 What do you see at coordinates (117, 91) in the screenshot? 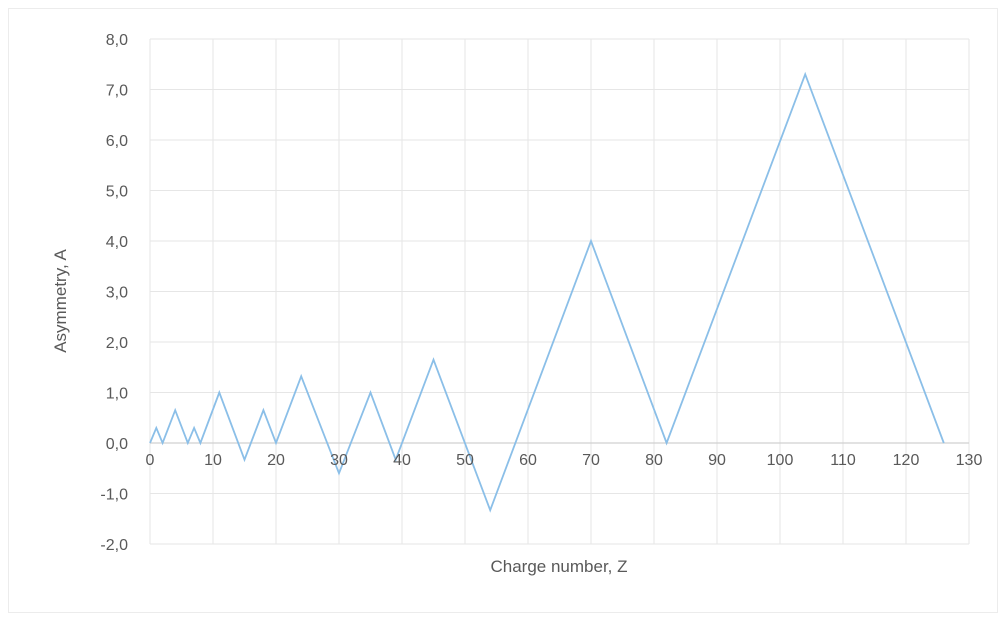
I see `y-tick-label: 7,0` at bounding box center [117, 91].